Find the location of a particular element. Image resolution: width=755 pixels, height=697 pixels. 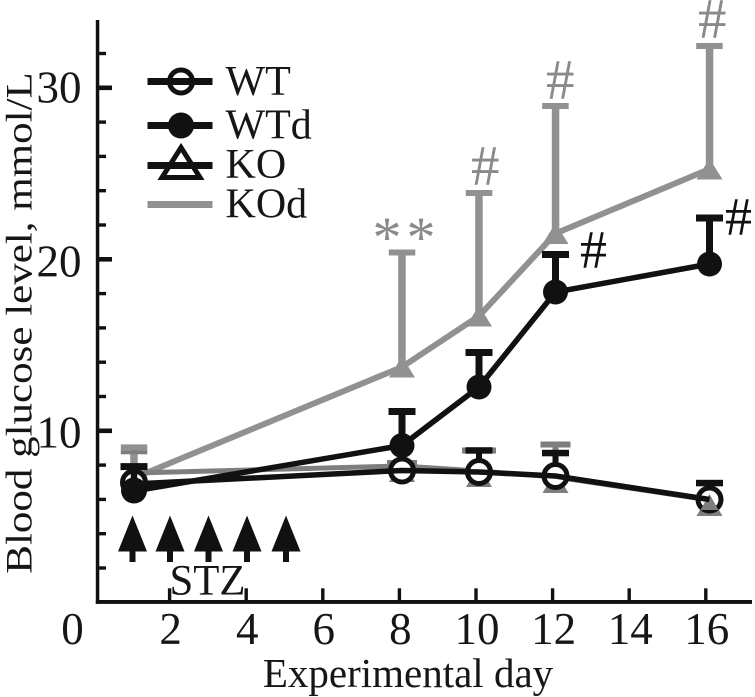

svg-text: Blood glucose level, mmol/L is located at coordinates (20, 322).